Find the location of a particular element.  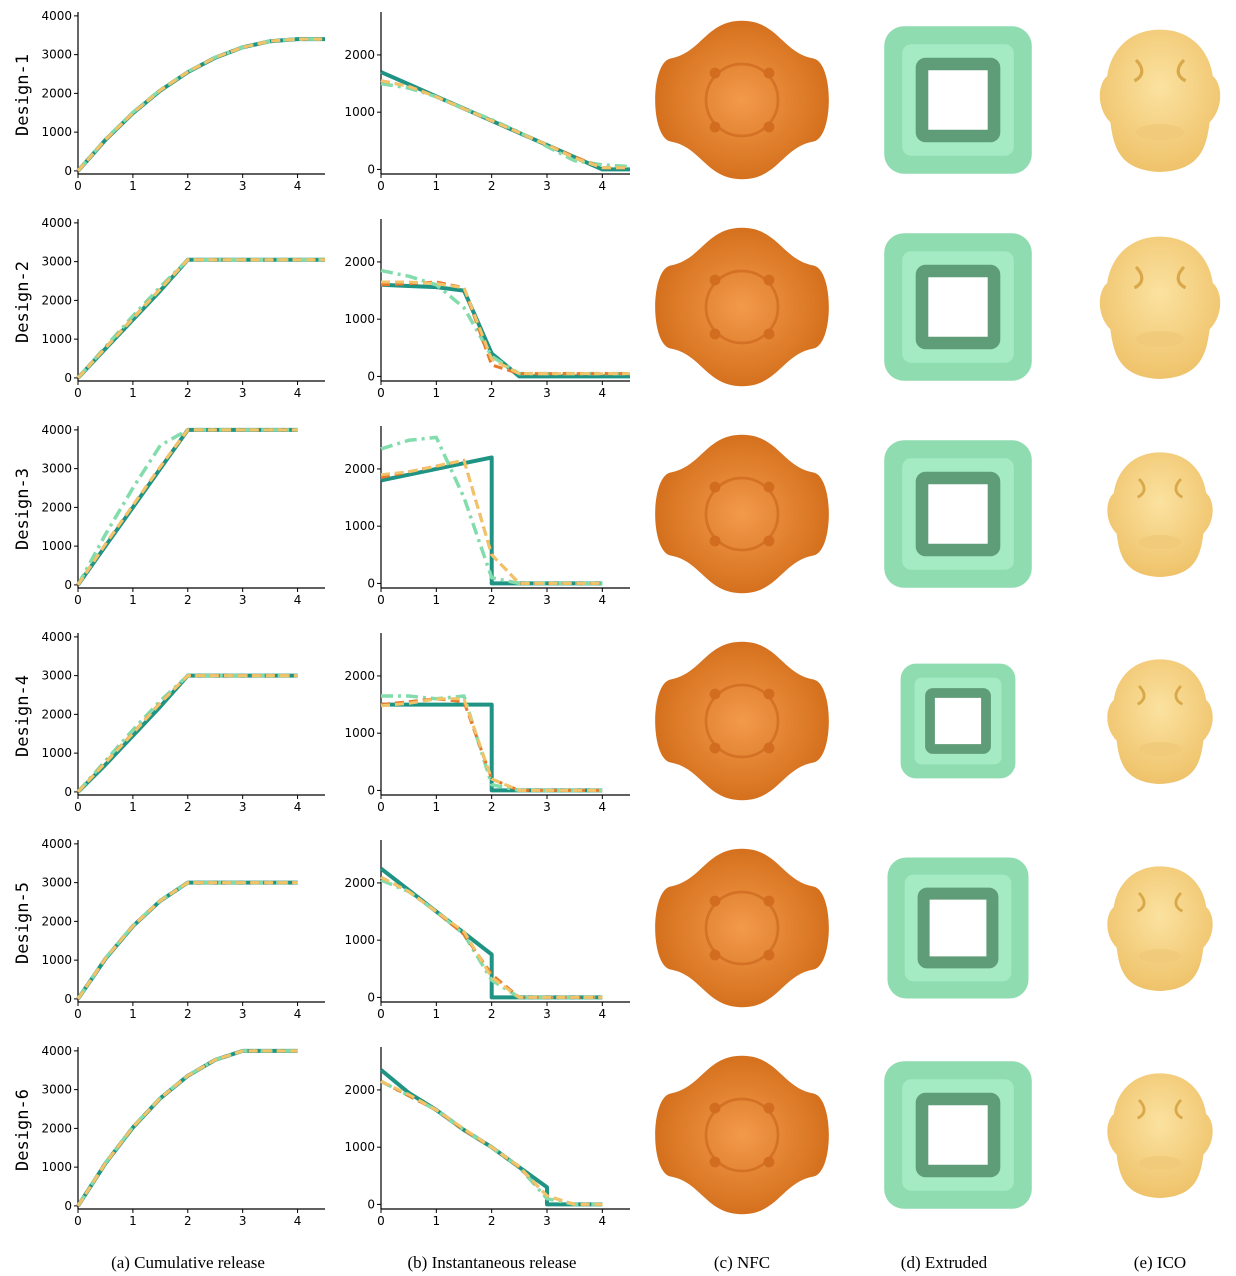

caption: (b) Instantaneous release is located at coordinates (492, 1262).